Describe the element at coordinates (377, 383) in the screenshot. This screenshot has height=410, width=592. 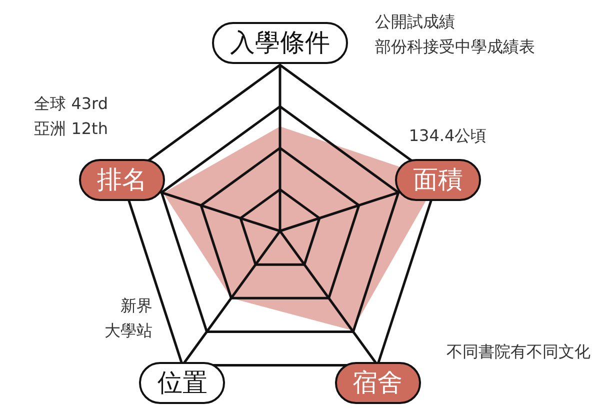
I see `spoke-label: 宿舍` at that location.